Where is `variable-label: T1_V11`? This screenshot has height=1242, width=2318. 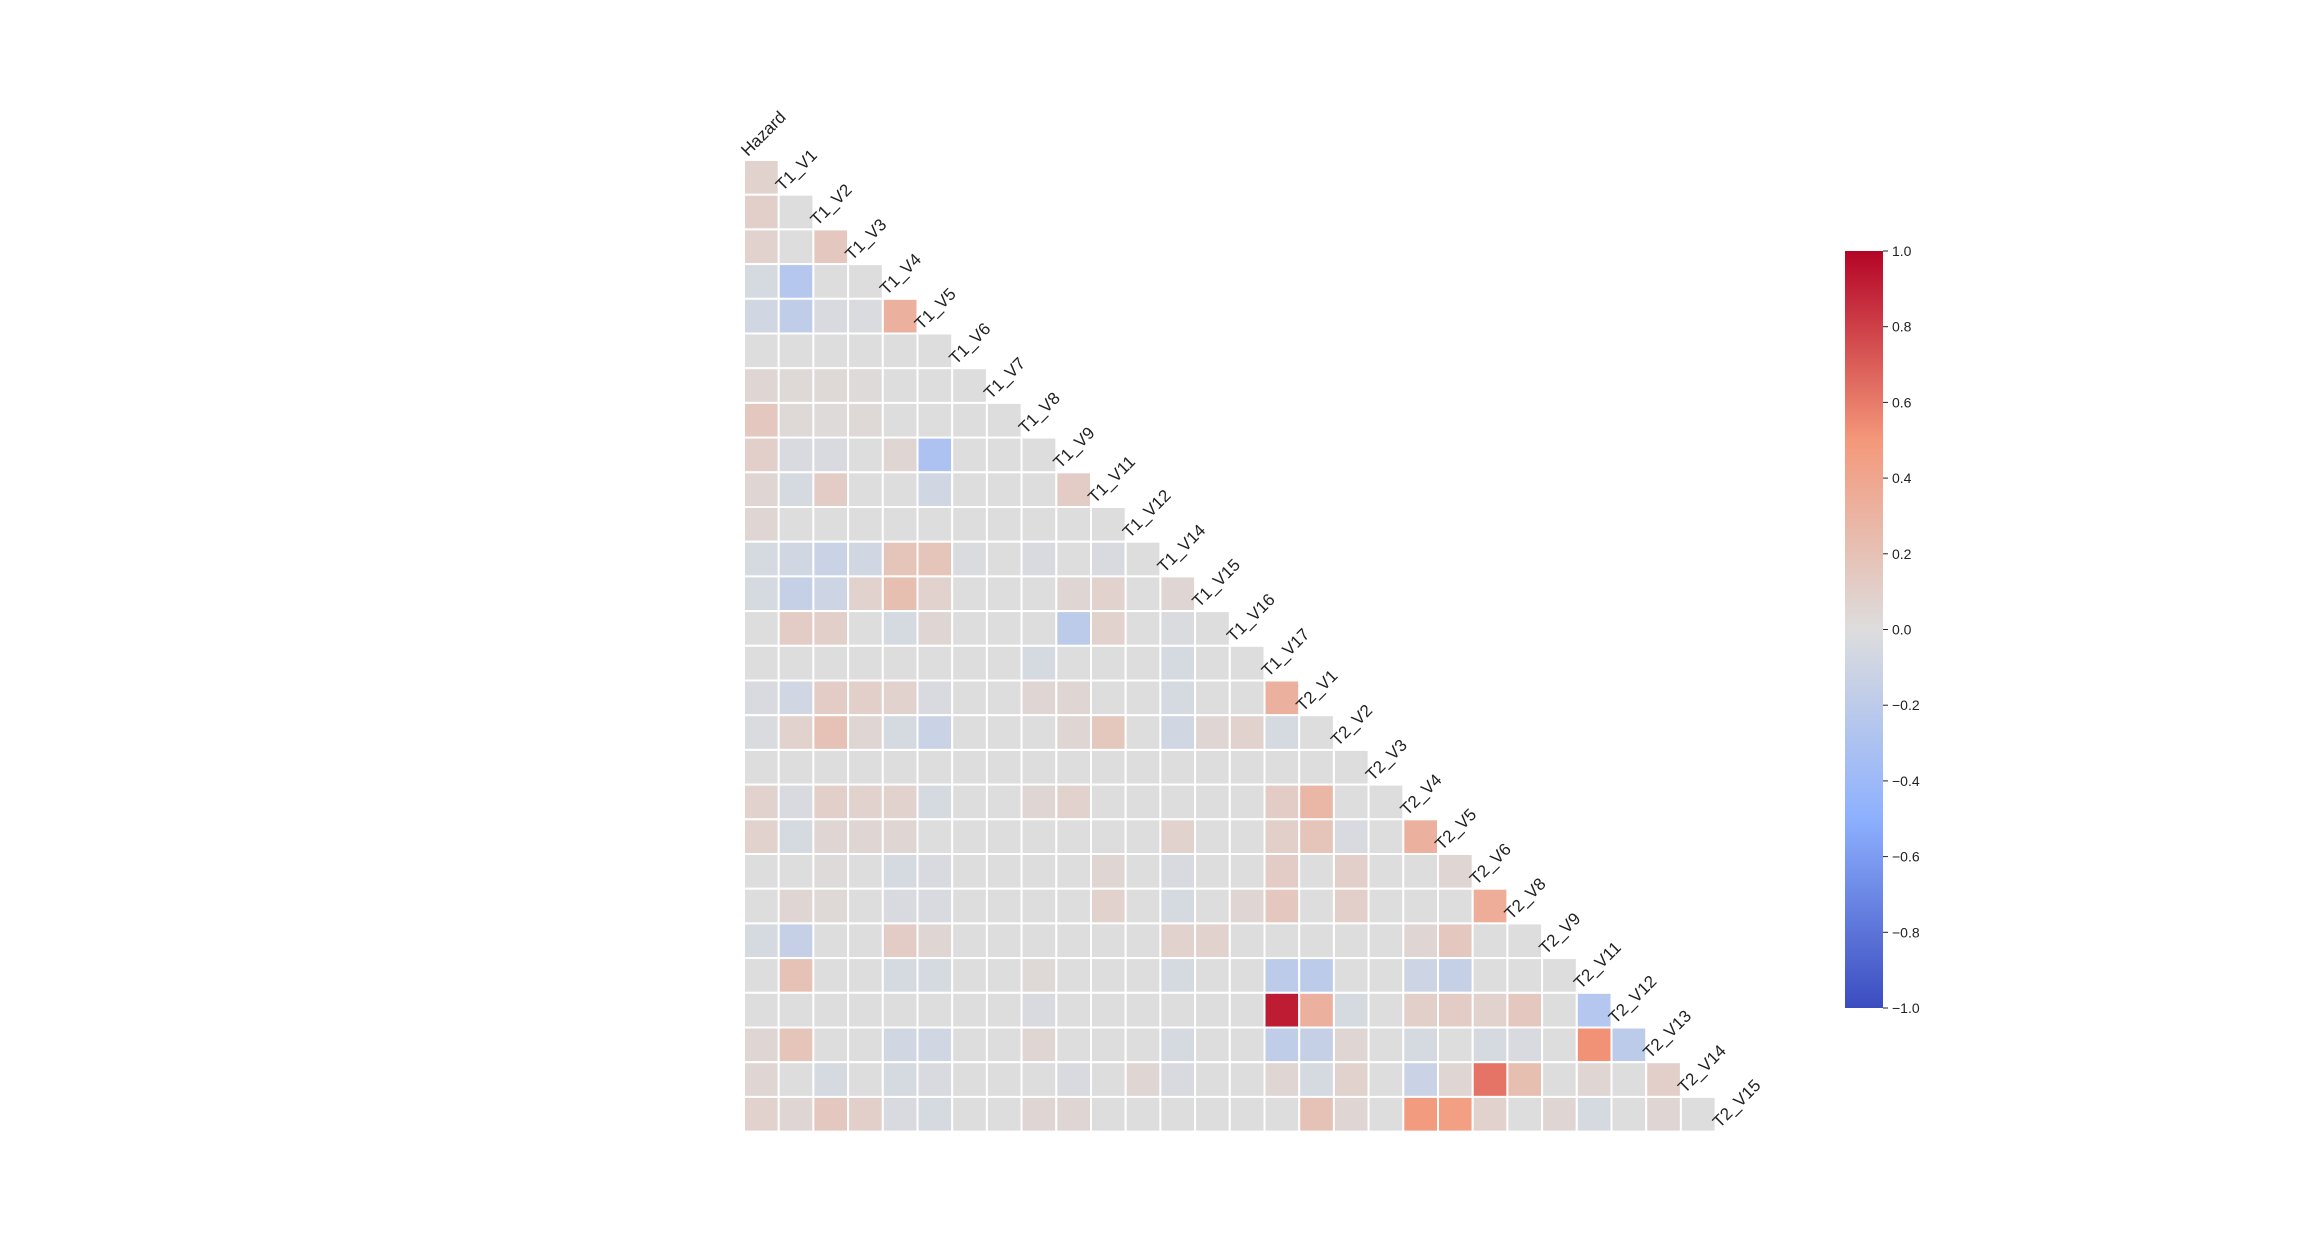 variable-label: T1_V11 is located at coordinates (1111, 479).